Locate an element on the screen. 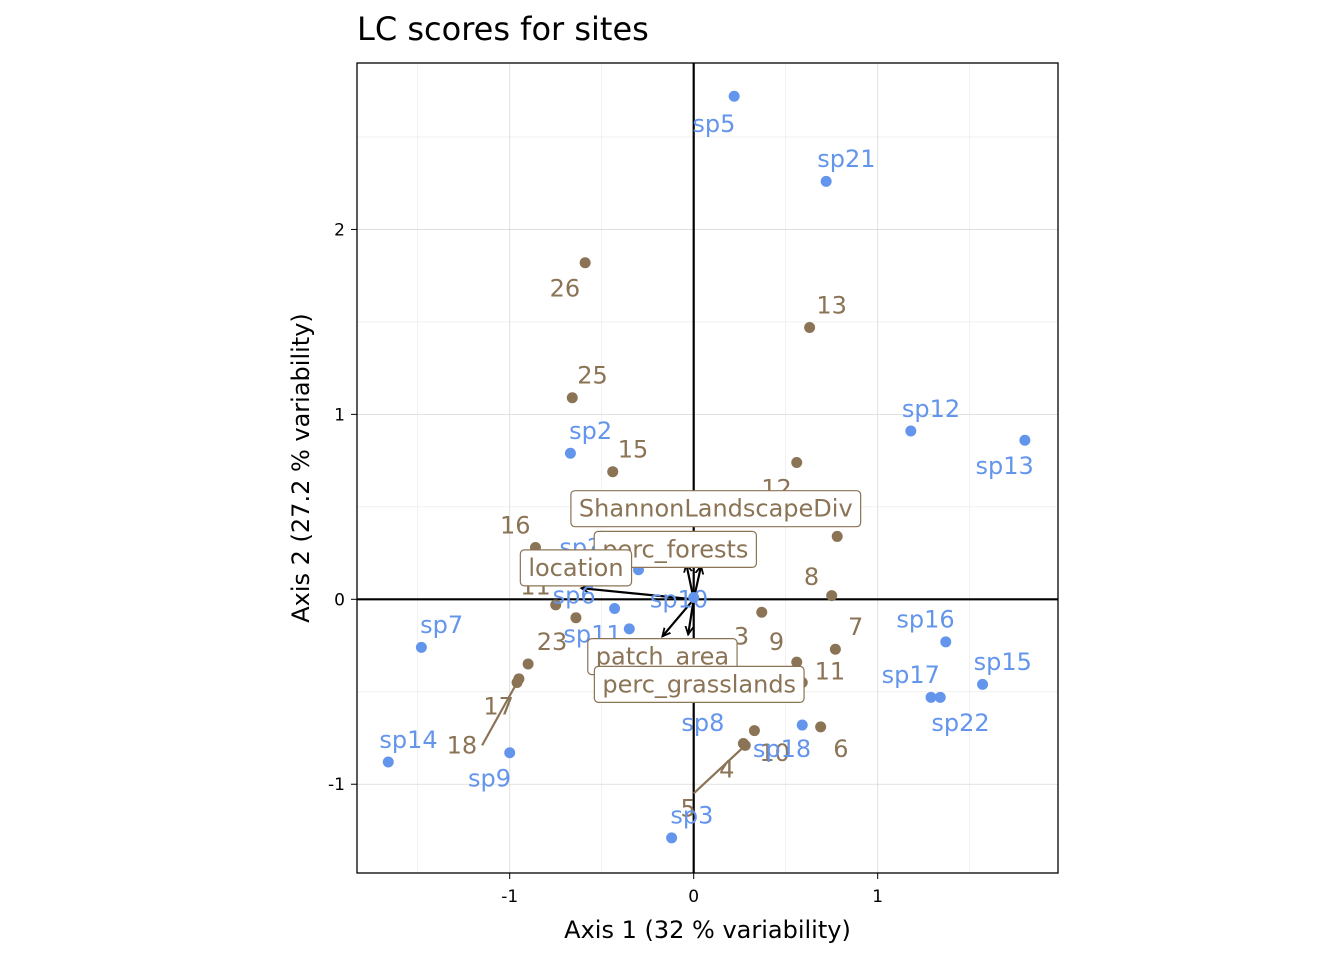  species-label: sp16 is located at coordinates (925, 620).